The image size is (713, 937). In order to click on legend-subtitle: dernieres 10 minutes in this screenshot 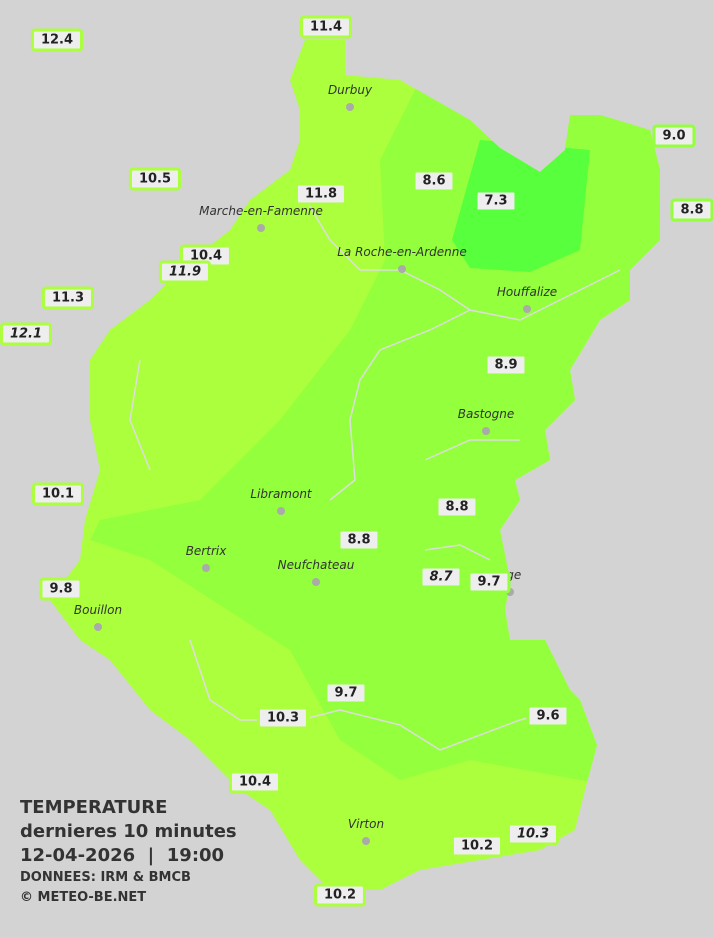, I will do `click(128, 831)`.